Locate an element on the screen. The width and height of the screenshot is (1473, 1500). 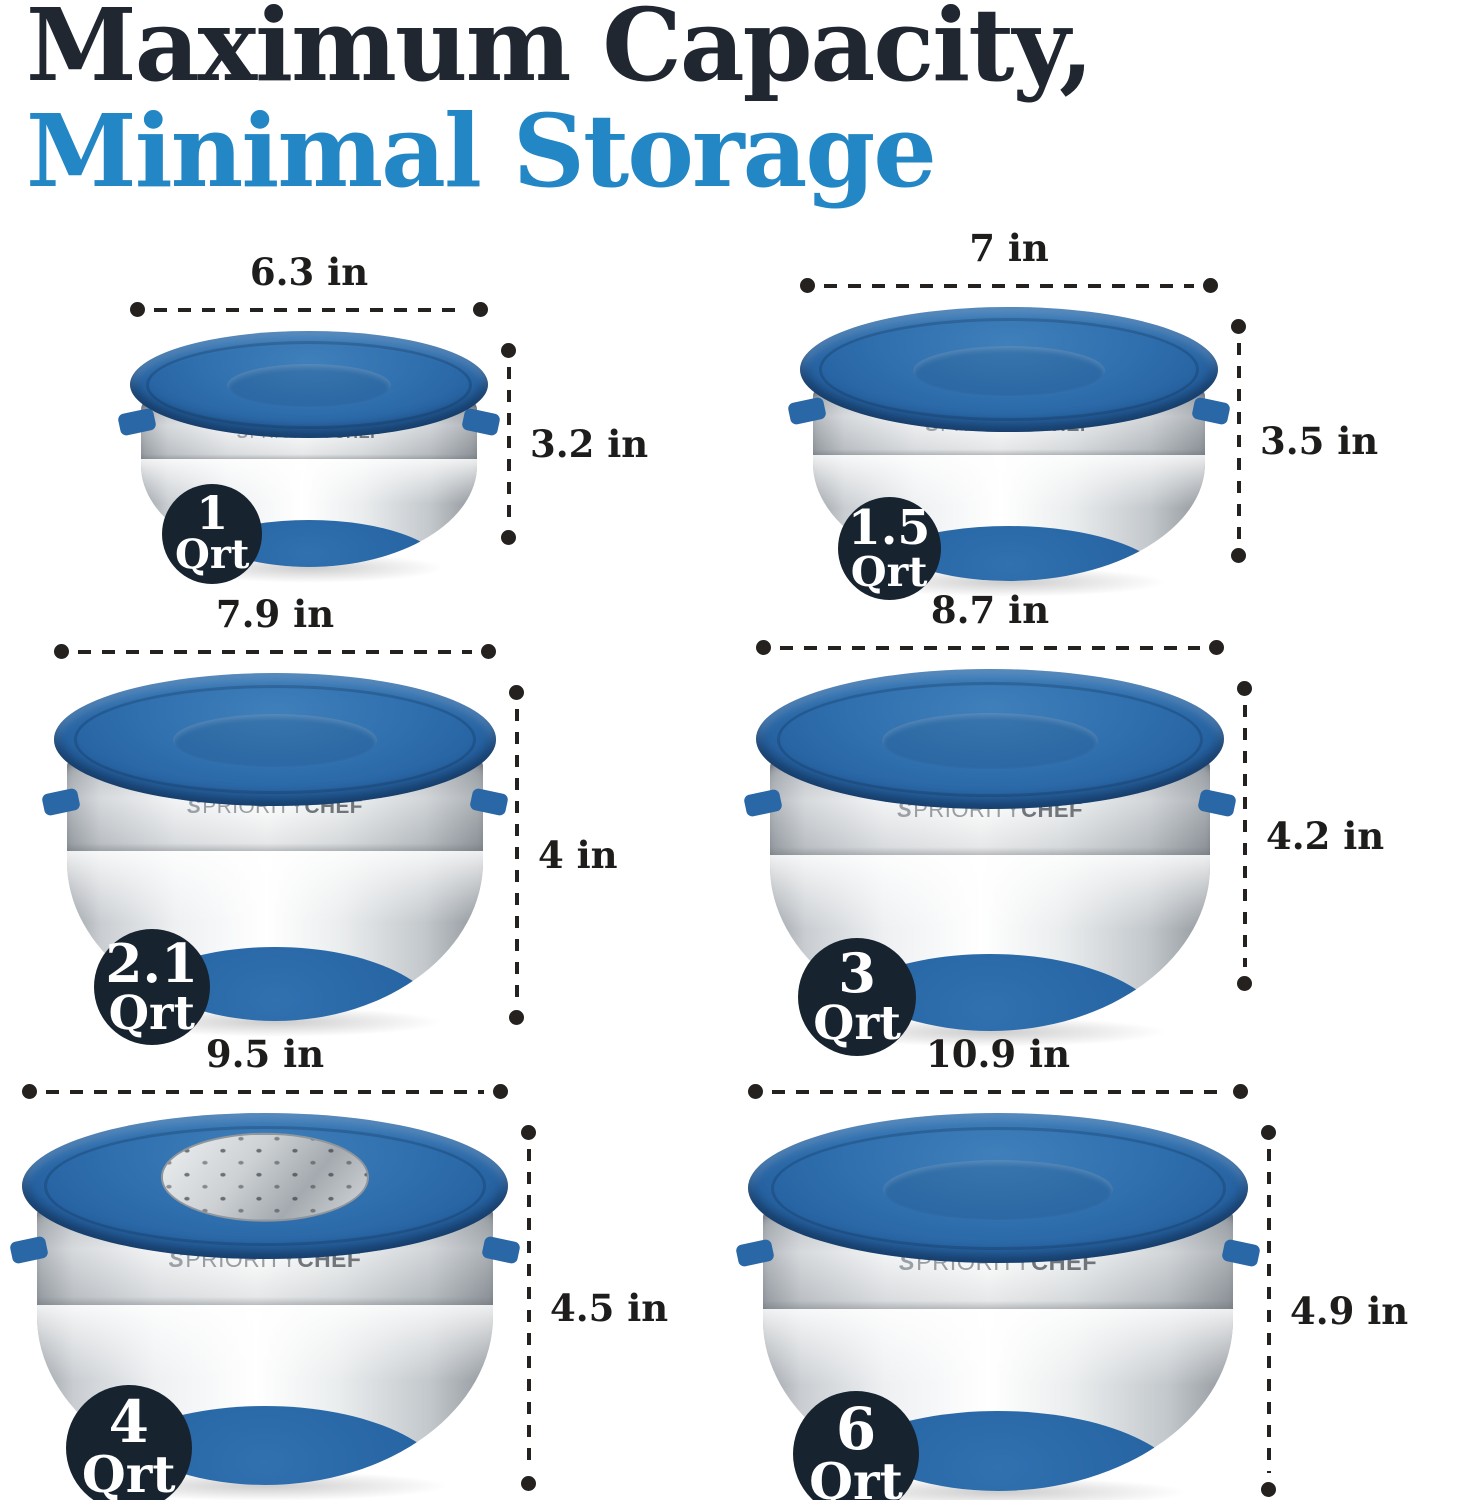
capacity-value: 1 is located at coordinates (212, 512).